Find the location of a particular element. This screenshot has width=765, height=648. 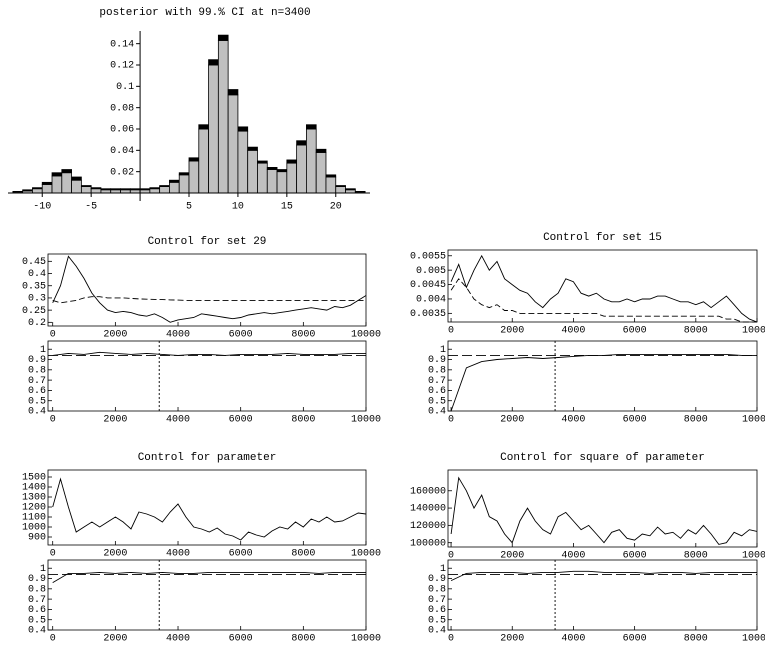

y-tick-label: 140000 is located at coordinates (428, 509).